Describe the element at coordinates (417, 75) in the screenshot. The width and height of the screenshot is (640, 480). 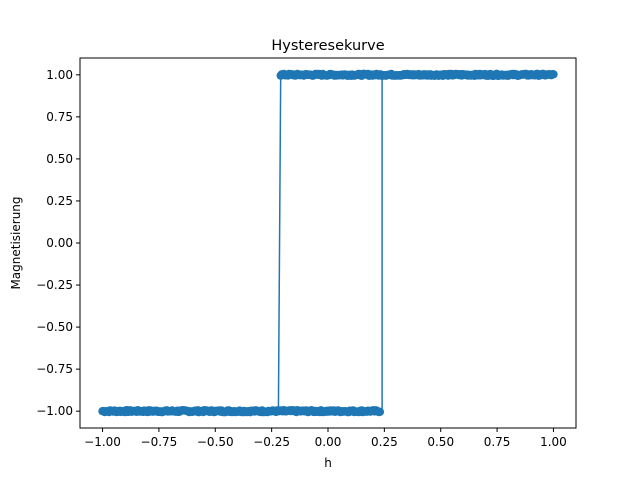
I see `series-upper-markers` at that location.